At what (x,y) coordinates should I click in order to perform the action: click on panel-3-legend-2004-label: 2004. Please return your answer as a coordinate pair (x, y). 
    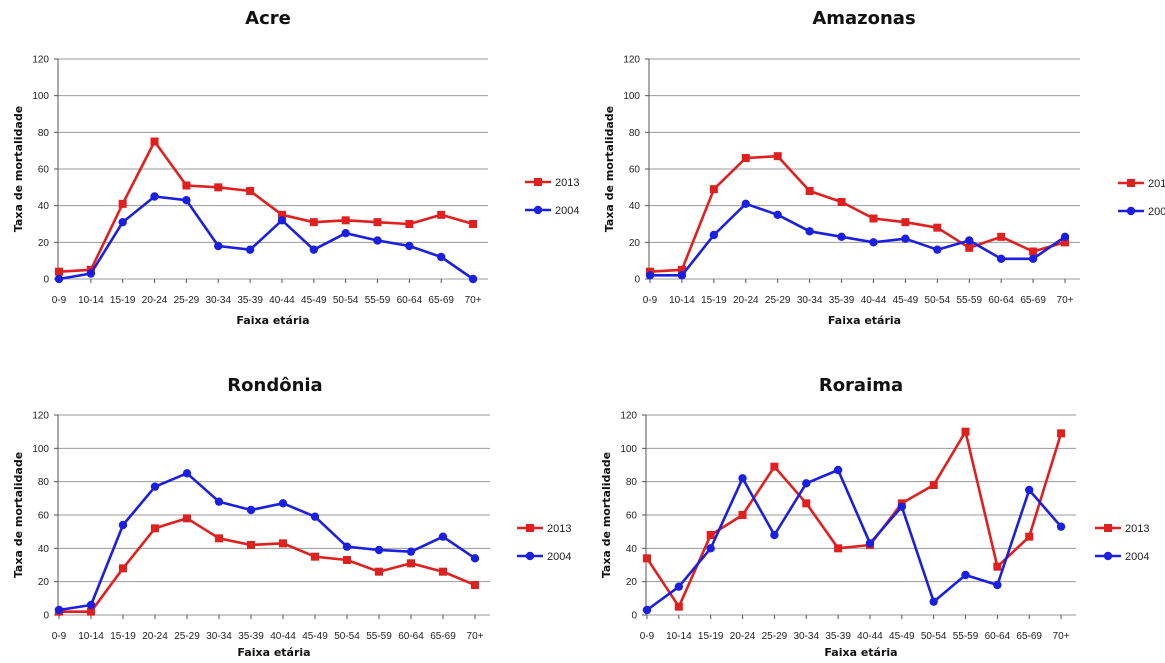
    Looking at the image, I should click on (559, 557).